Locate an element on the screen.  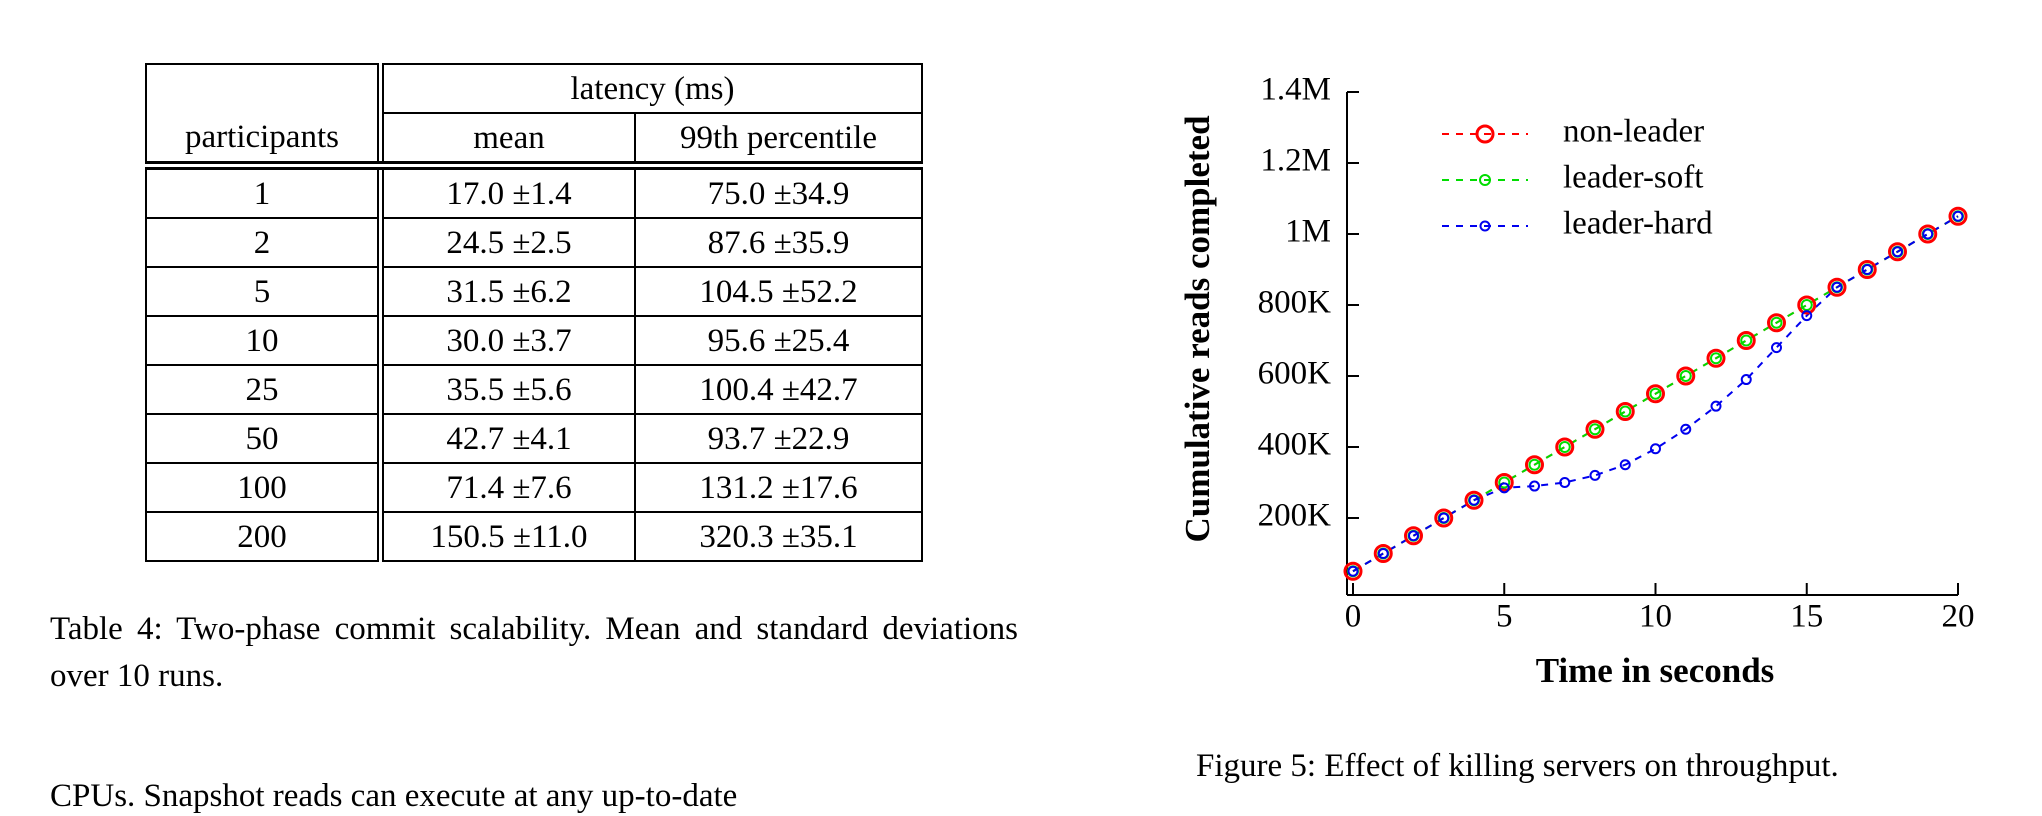
header-cell: 99th percentile is located at coordinates (778, 141).